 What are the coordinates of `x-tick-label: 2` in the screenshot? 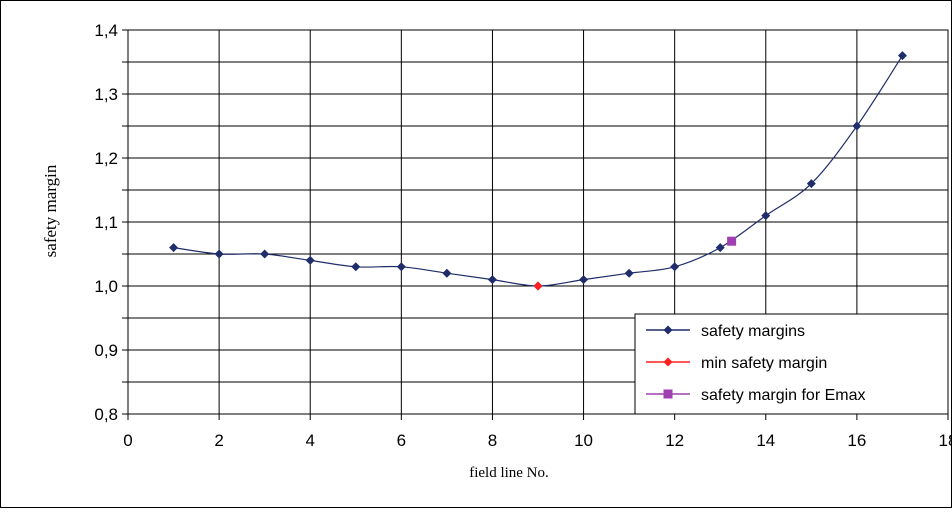 It's located at (218, 440).